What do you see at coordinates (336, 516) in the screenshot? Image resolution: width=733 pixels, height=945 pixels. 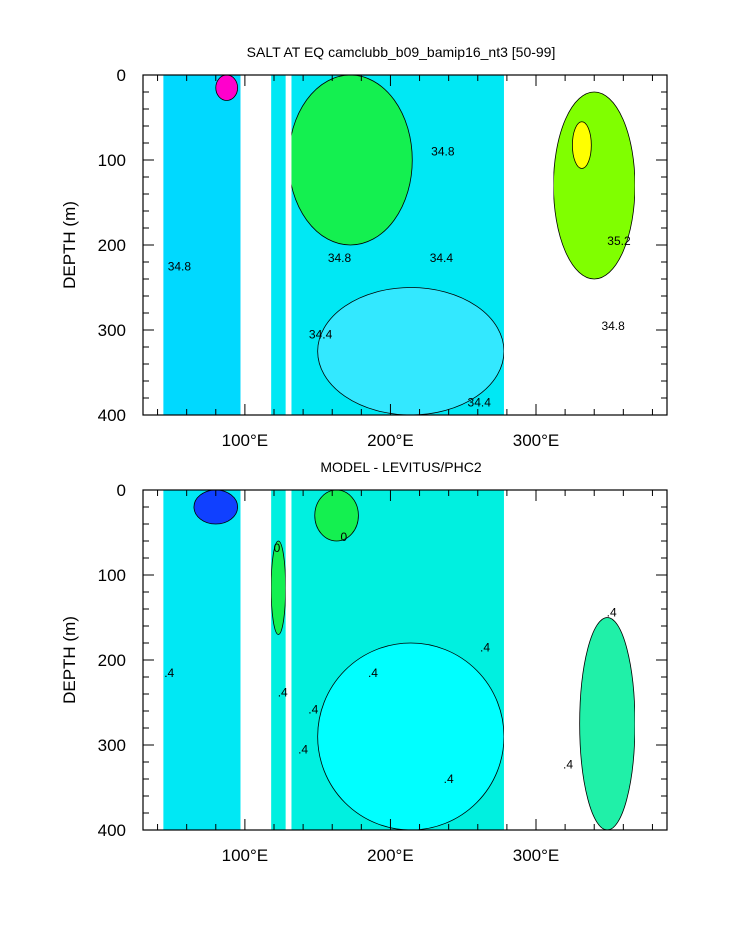 I see `region-pacific-surface-salty` at bounding box center [336, 516].